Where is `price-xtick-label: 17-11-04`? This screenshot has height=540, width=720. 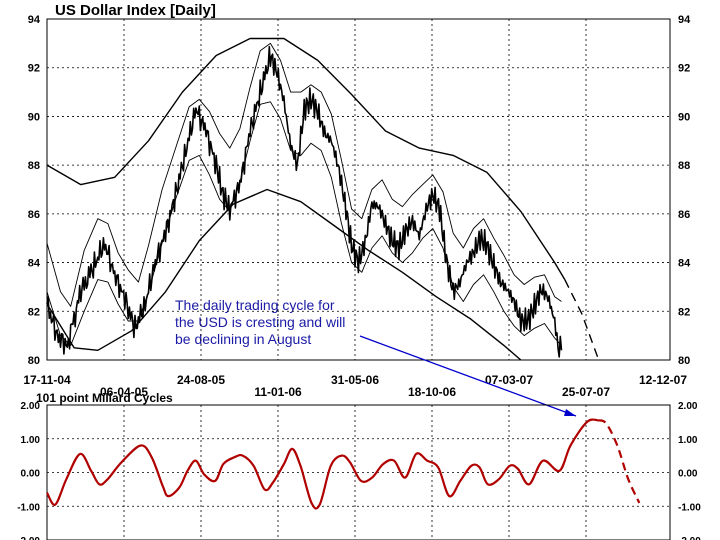 price-xtick-label: 17-11-04 is located at coordinates (47, 380).